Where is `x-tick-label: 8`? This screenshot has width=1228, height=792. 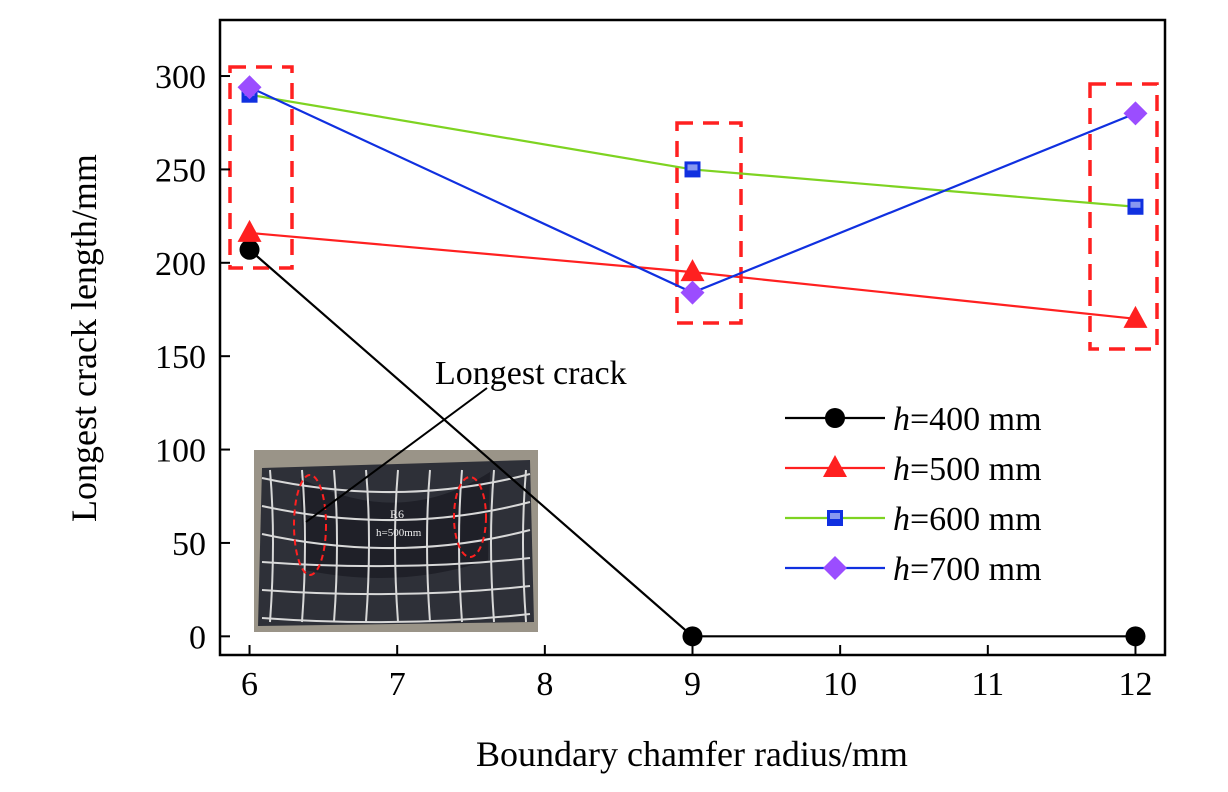 x-tick-label: 8 is located at coordinates (544, 684).